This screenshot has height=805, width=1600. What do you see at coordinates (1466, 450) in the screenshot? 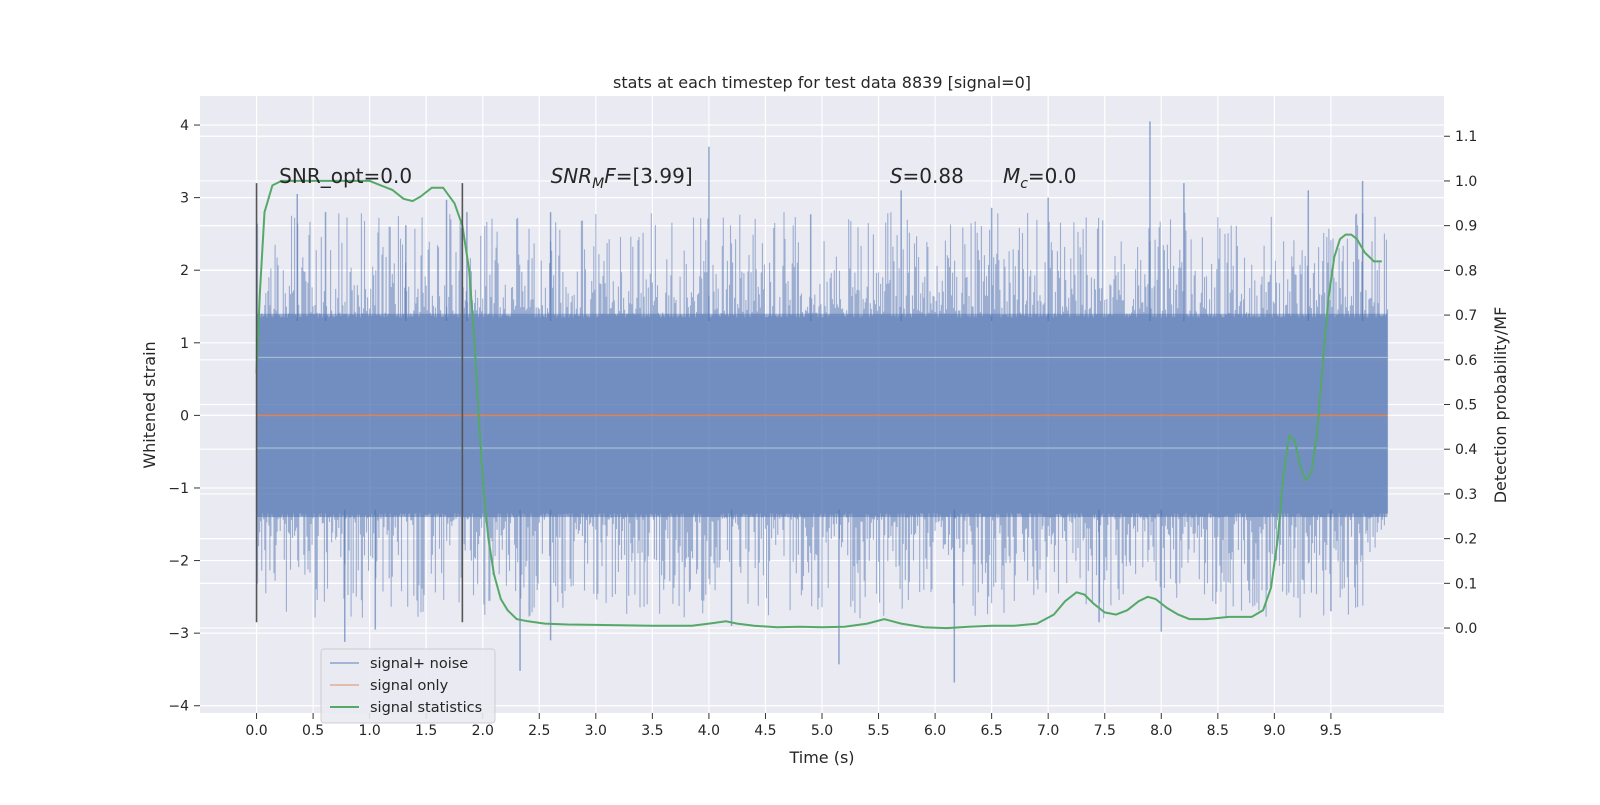
I see `y-right-tick-label: 0.4` at bounding box center [1466, 450].